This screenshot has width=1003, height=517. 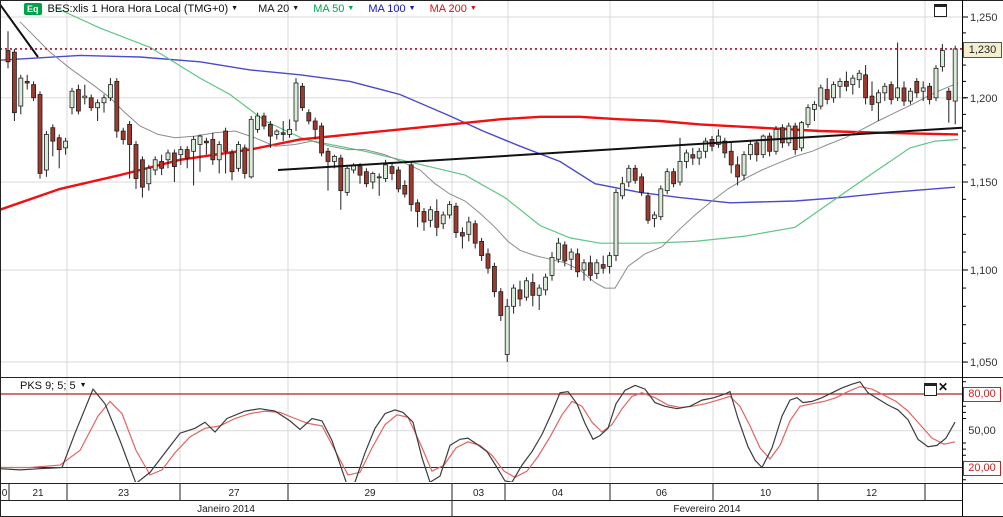 What do you see at coordinates (707, 509) in the screenshot?
I see `x-axis-month-label: Fevereiro 2014` at bounding box center [707, 509].